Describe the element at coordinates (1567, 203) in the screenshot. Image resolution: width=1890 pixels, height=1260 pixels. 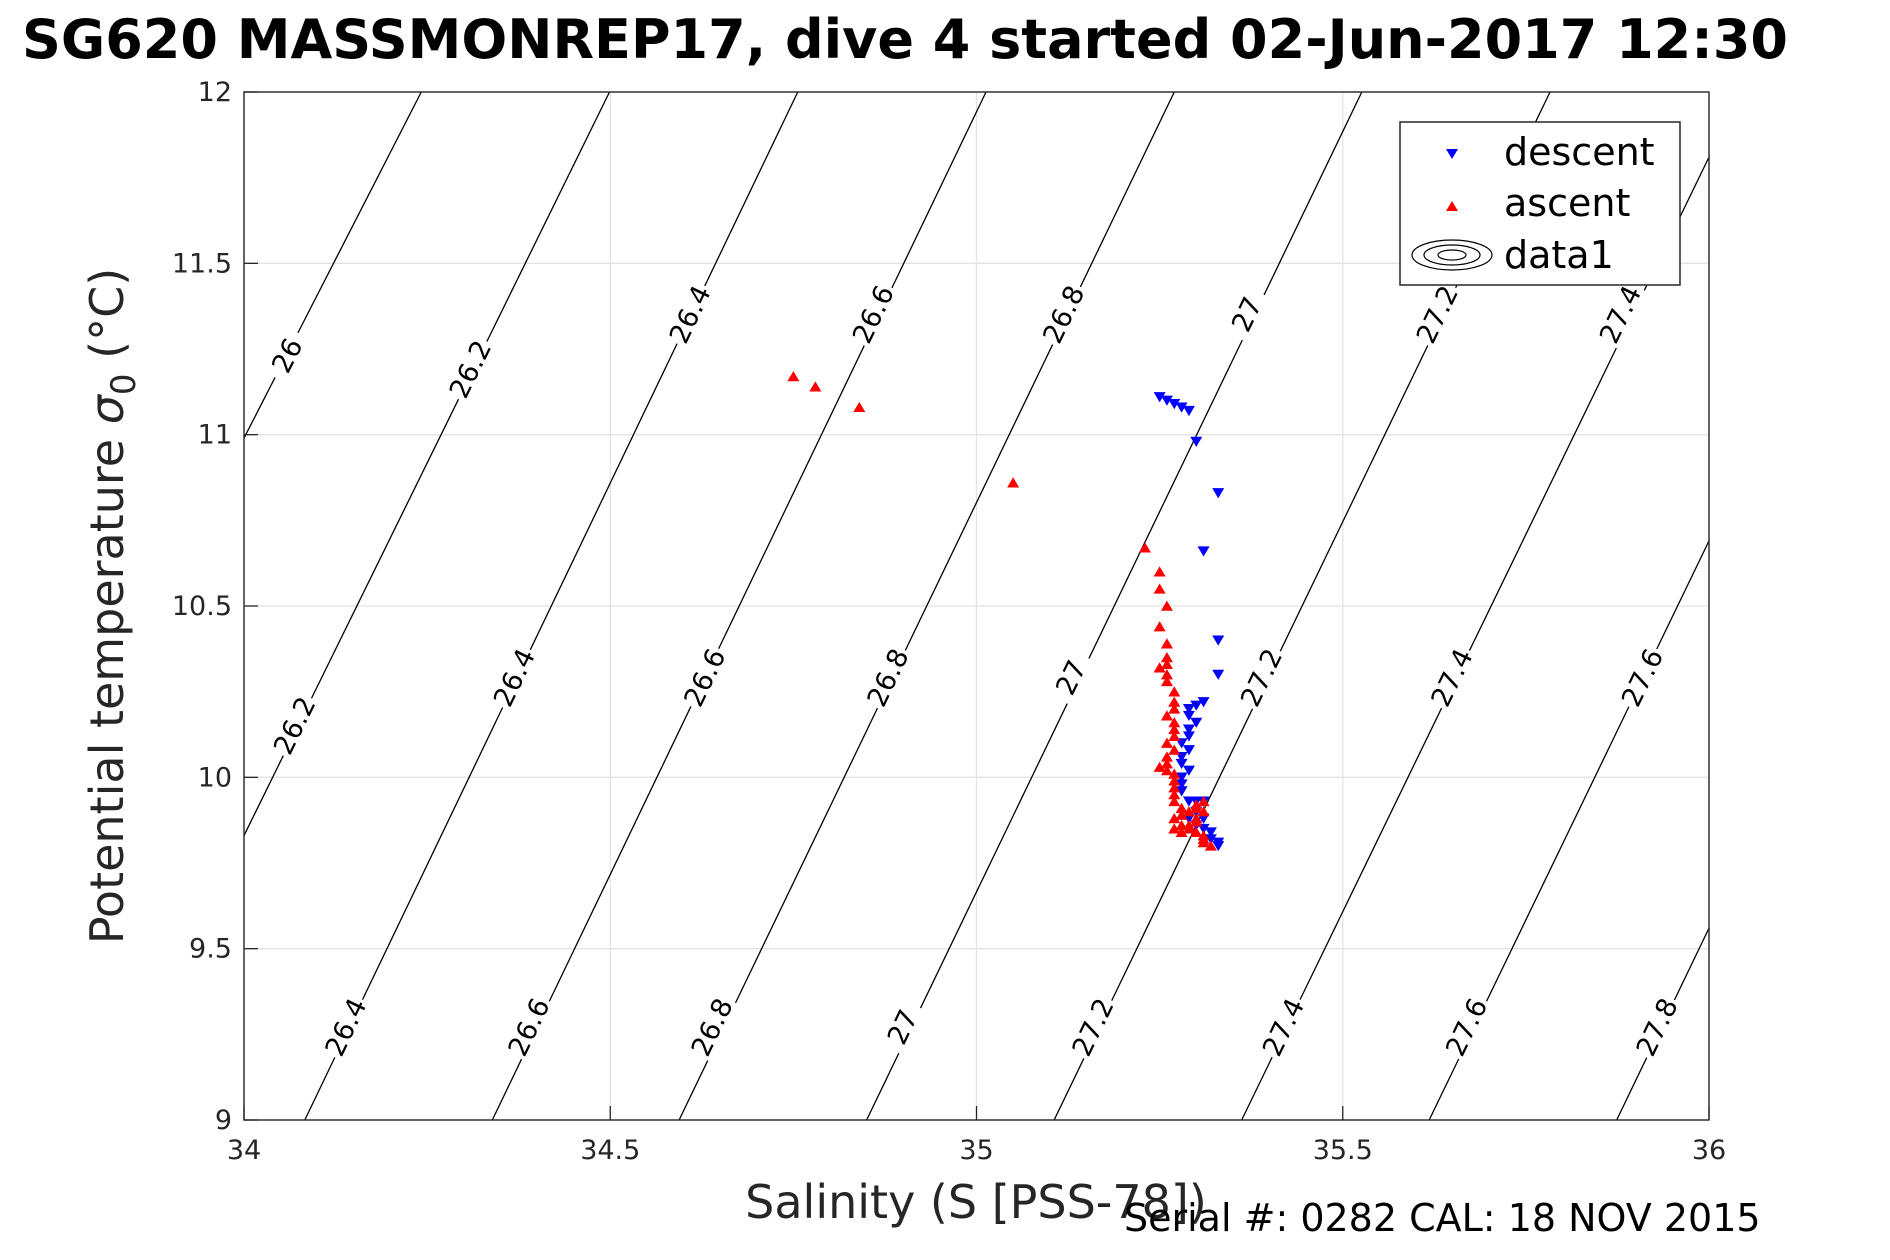
I see `legend-ascent-label: ascent` at that location.